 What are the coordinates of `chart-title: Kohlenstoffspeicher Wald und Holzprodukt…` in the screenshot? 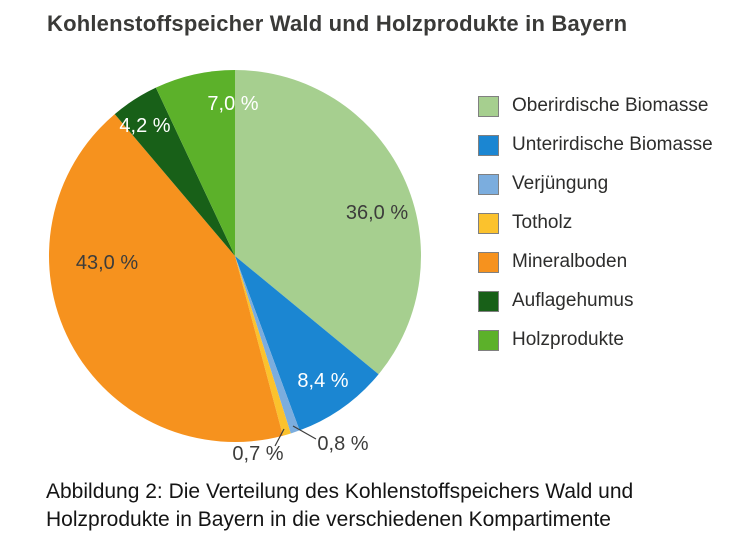 It's located at (337, 23).